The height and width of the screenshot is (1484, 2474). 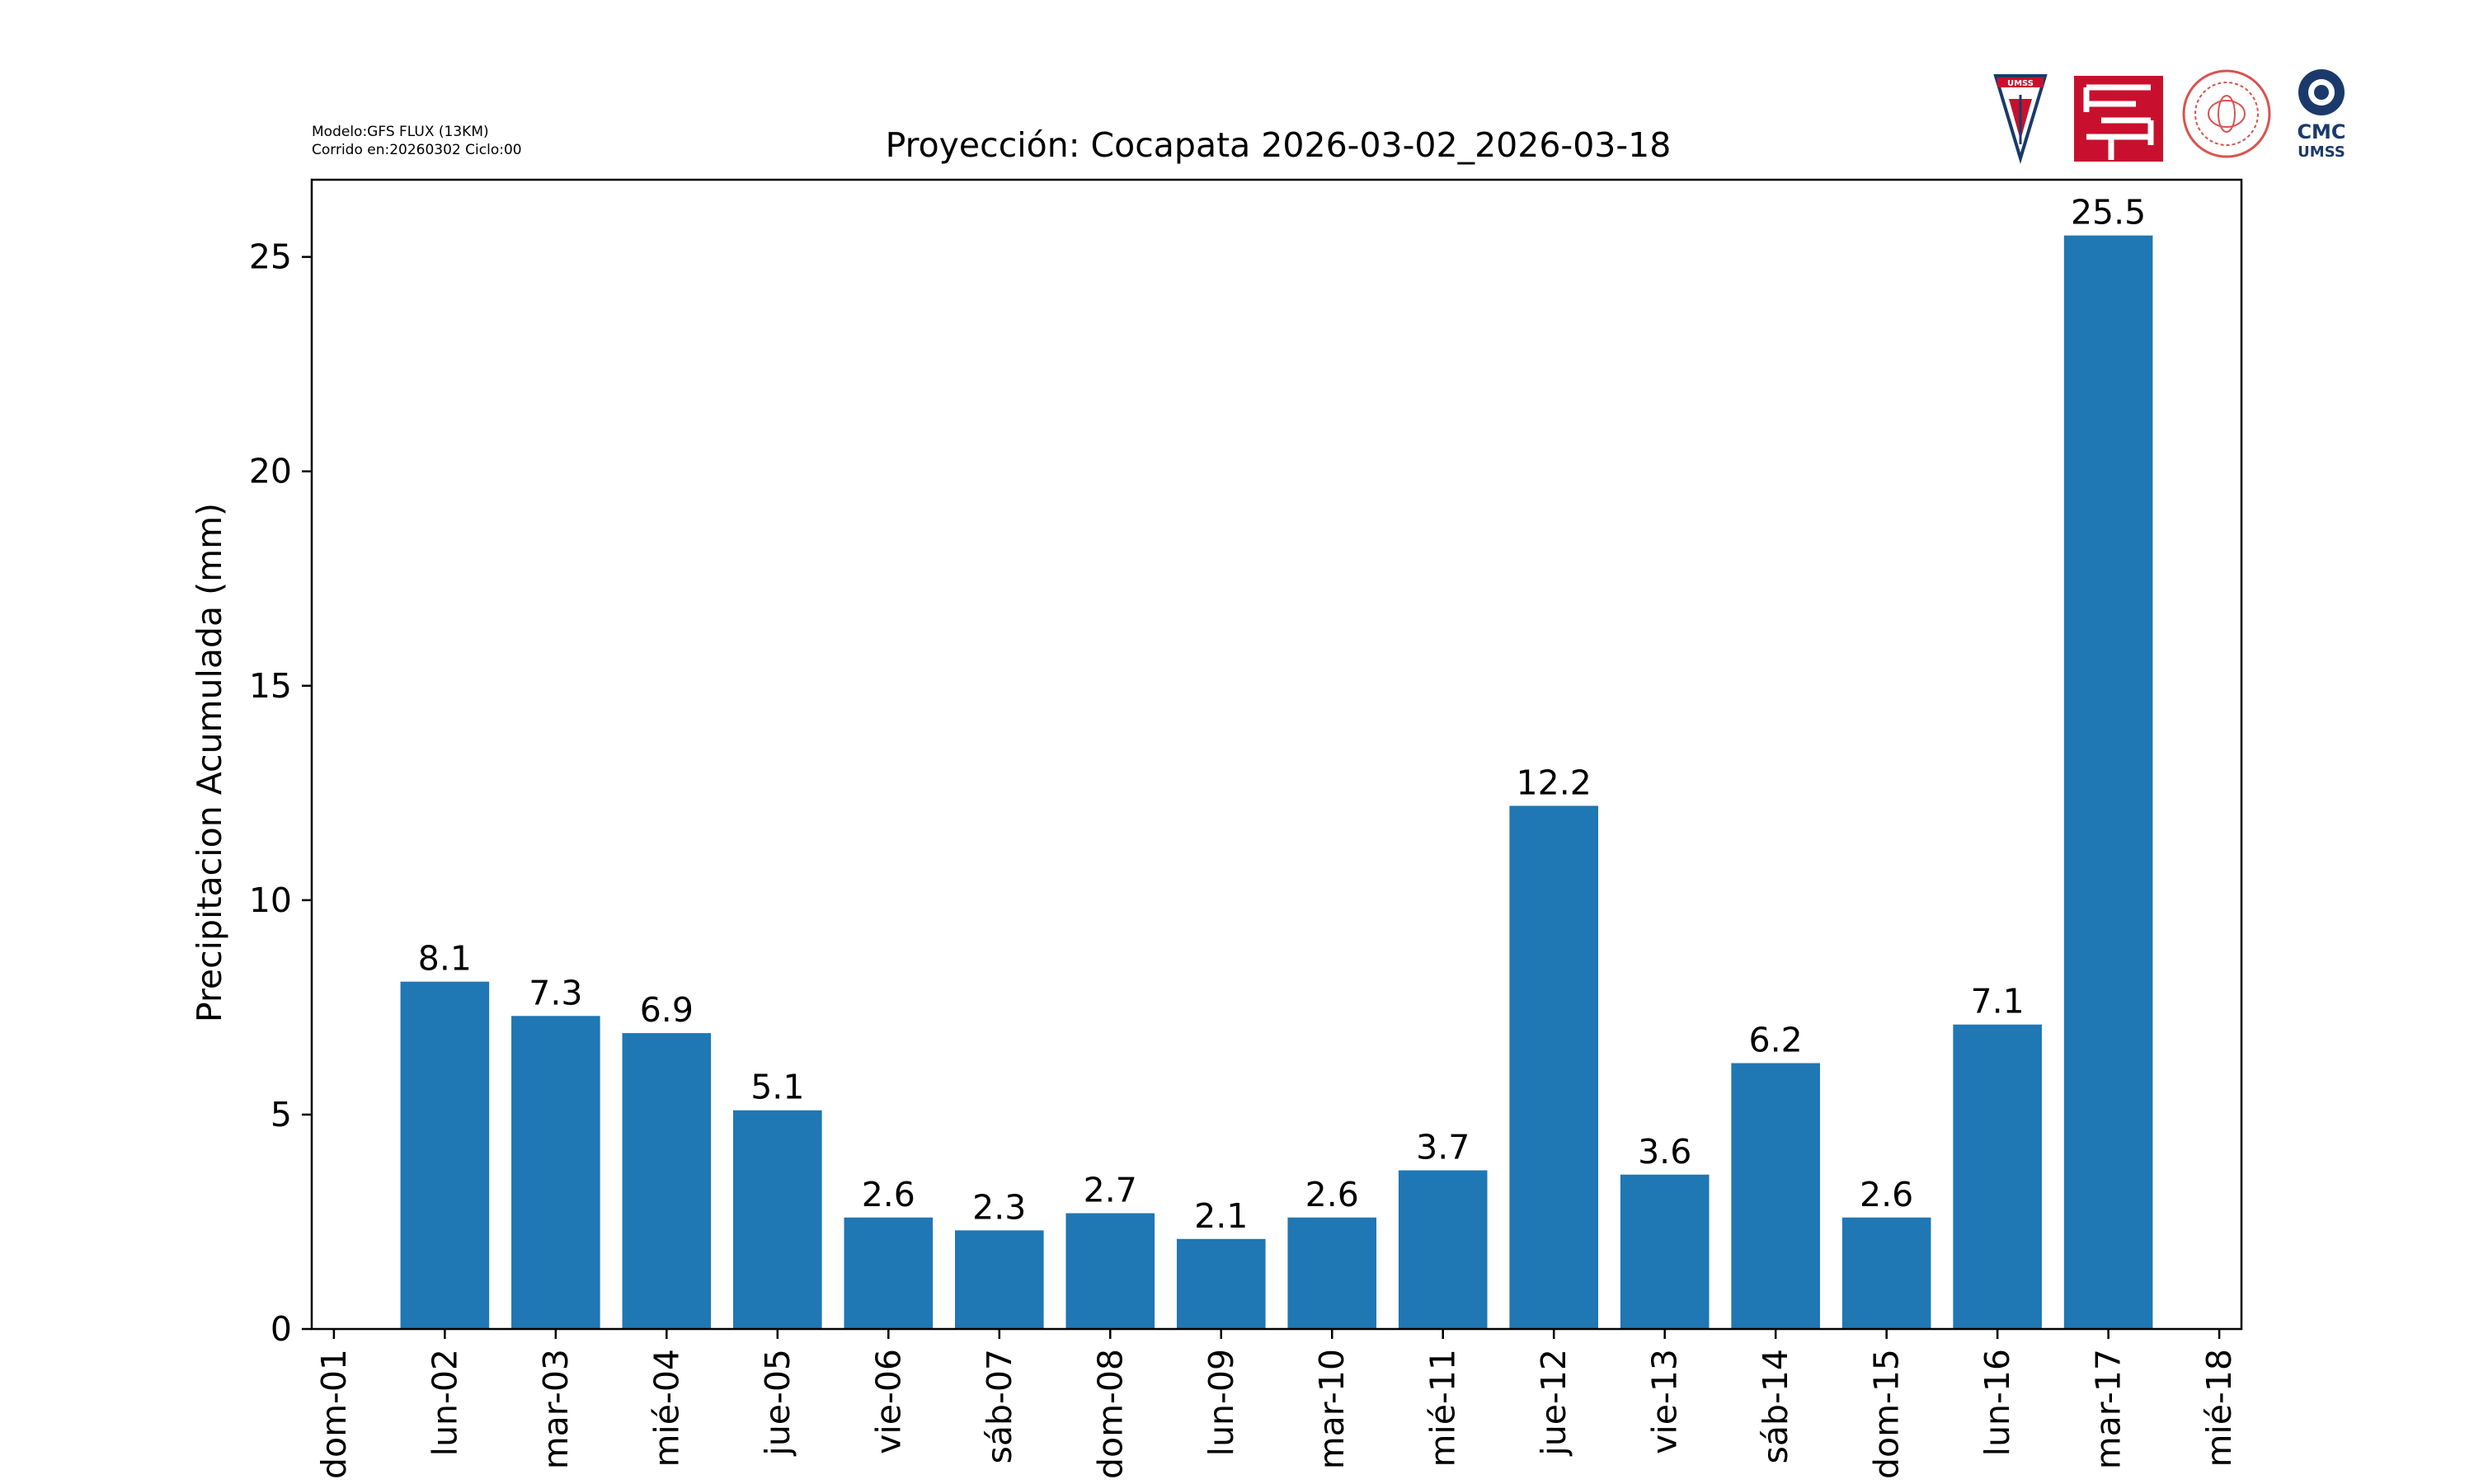 I want to click on institution-logos: UMSS CMC UMSS, so click(x=2169, y=116).